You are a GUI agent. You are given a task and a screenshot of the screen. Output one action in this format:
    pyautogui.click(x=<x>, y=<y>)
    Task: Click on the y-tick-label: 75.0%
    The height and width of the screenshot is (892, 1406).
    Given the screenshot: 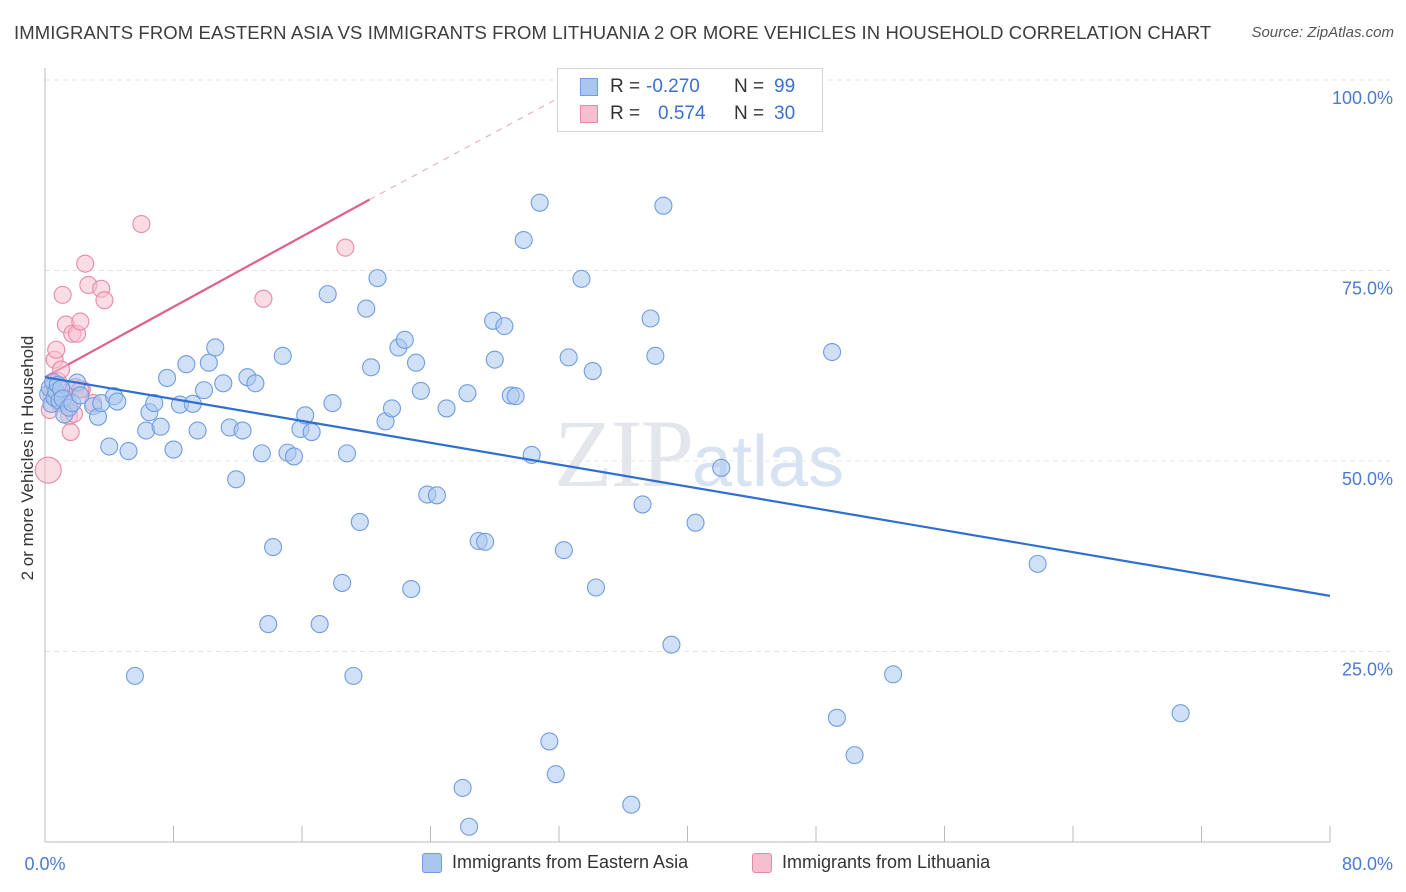 What is the action you would take?
    pyautogui.click(x=1367, y=289)
    